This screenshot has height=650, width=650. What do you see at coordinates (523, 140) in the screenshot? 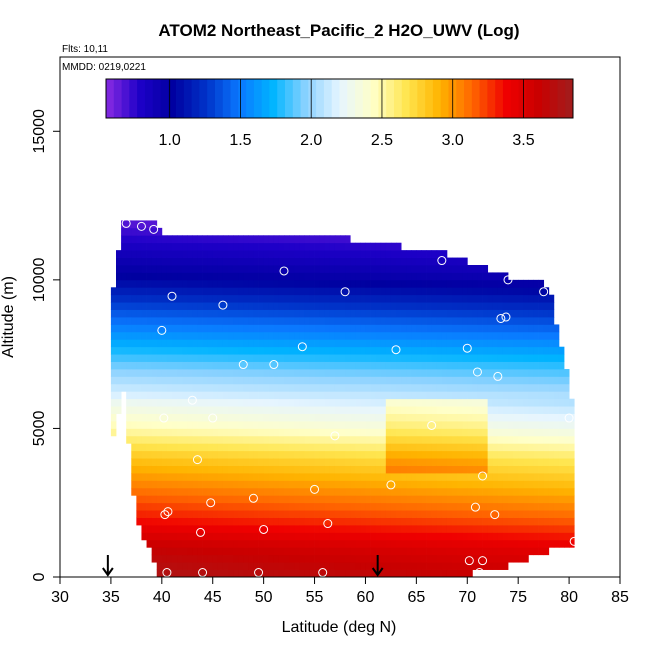
I see `colorbar-tick-label: 3.5` at bounding box center [523, 140].